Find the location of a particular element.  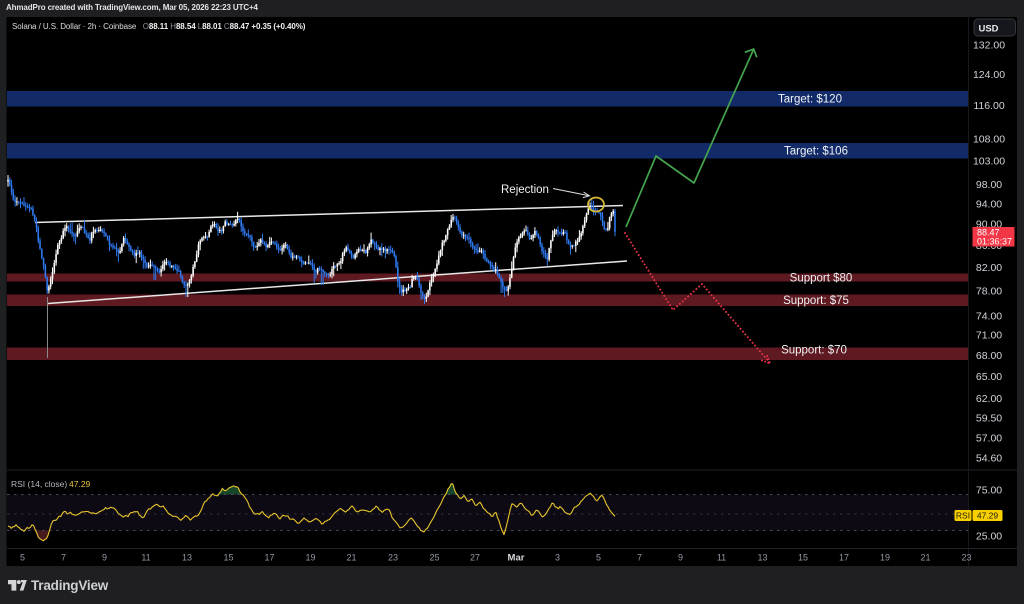

svg-text: 57.00 is located at coordinates (989, 438).